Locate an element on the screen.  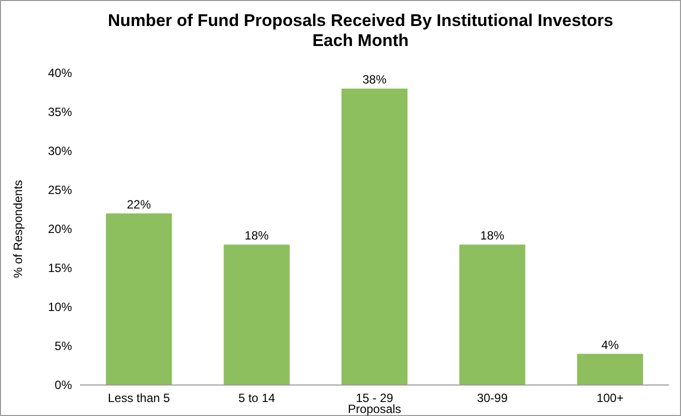
chart-title: Number of Fund Proposals Received By Institutional Investors Each Month is located at coordinates (361, 30).